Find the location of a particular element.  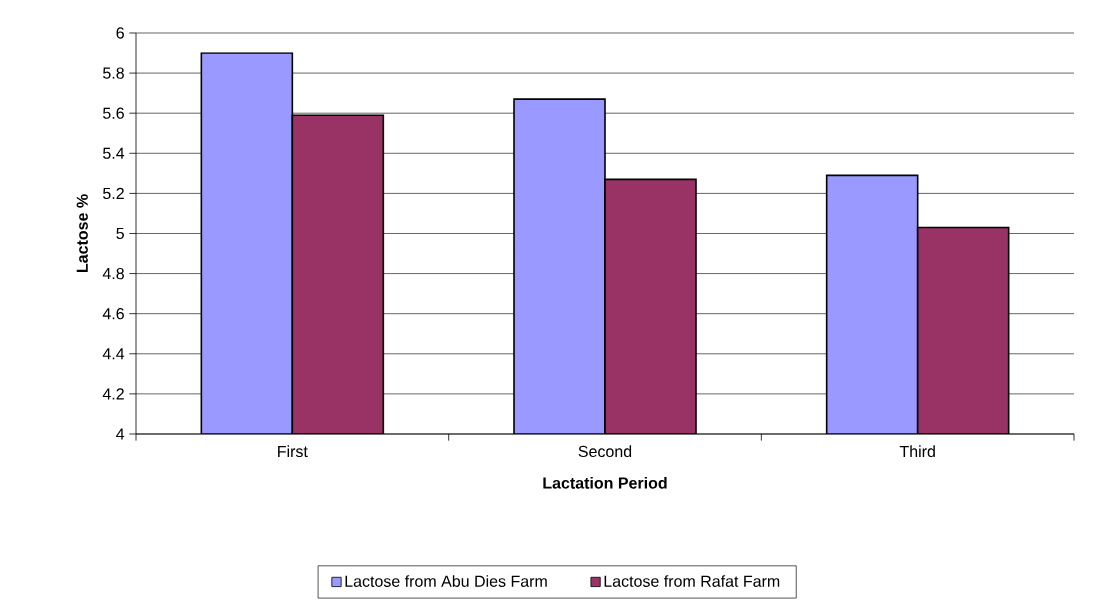

y-tick-label: 5.8 is located at coordinates (113, 73).